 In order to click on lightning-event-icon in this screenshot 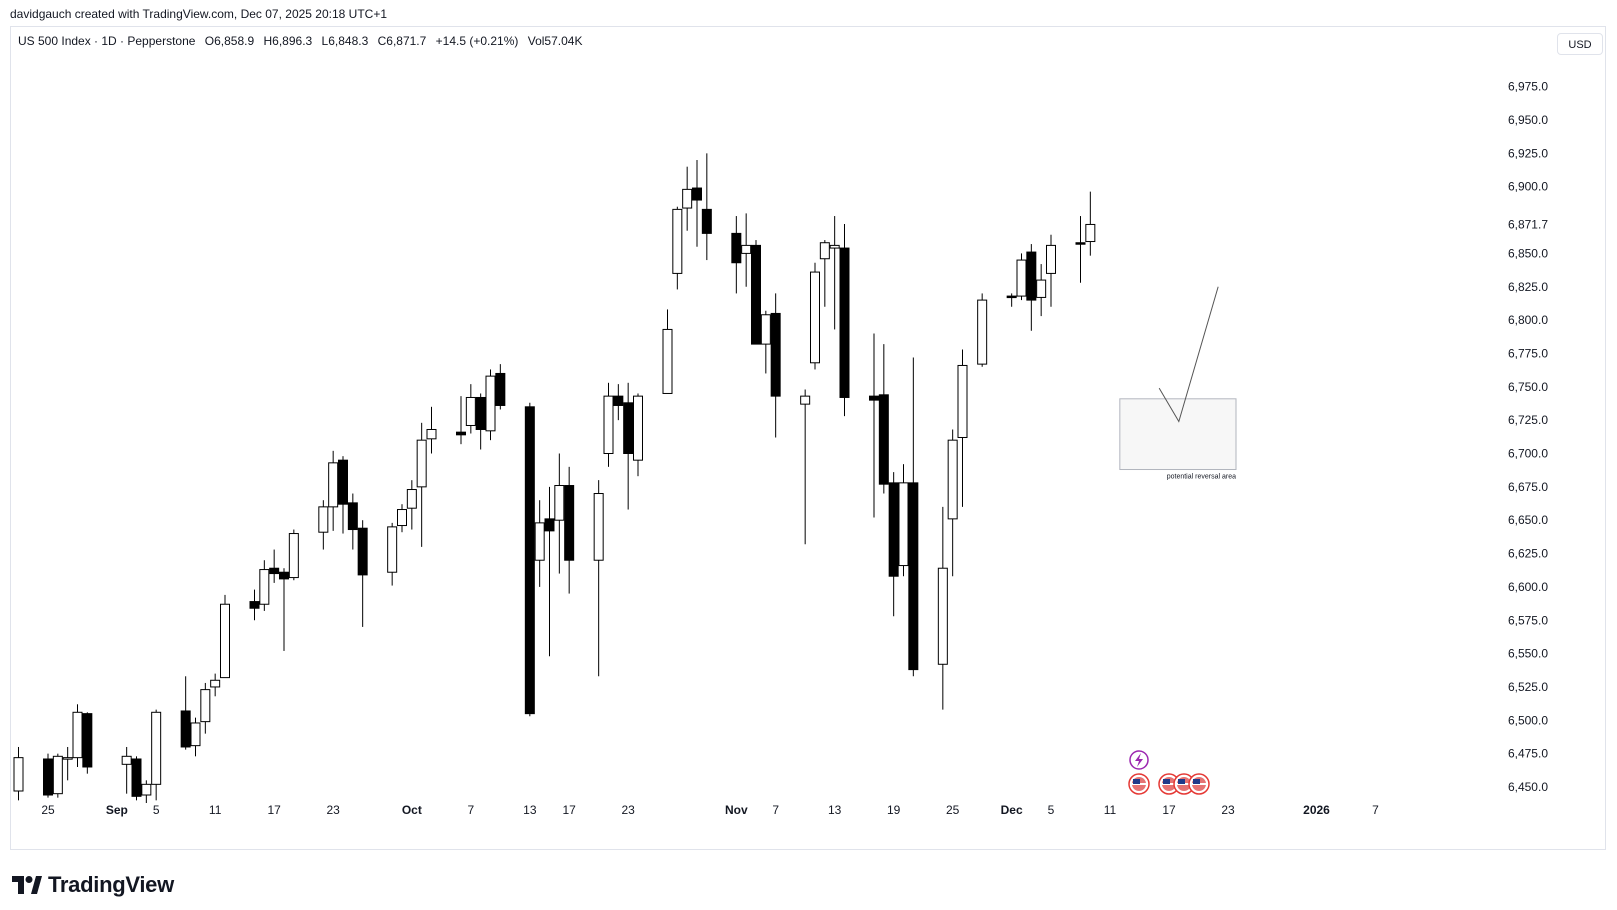, I will do `click(1139, 760)`.